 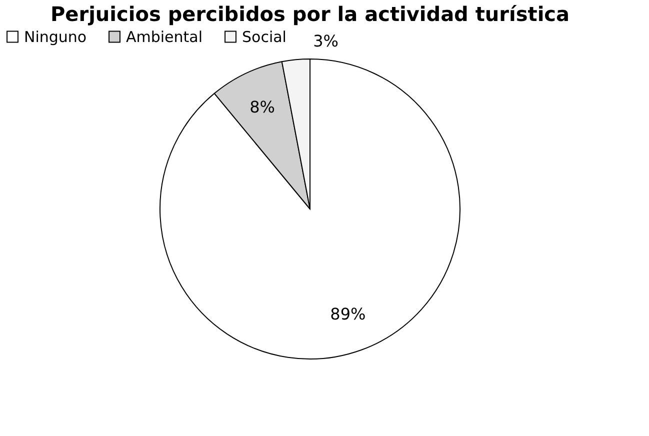 What do you see at coordinates (263, 107) in the screenshot?
I see `data-label: 8%` at bounding box center [263, 107].